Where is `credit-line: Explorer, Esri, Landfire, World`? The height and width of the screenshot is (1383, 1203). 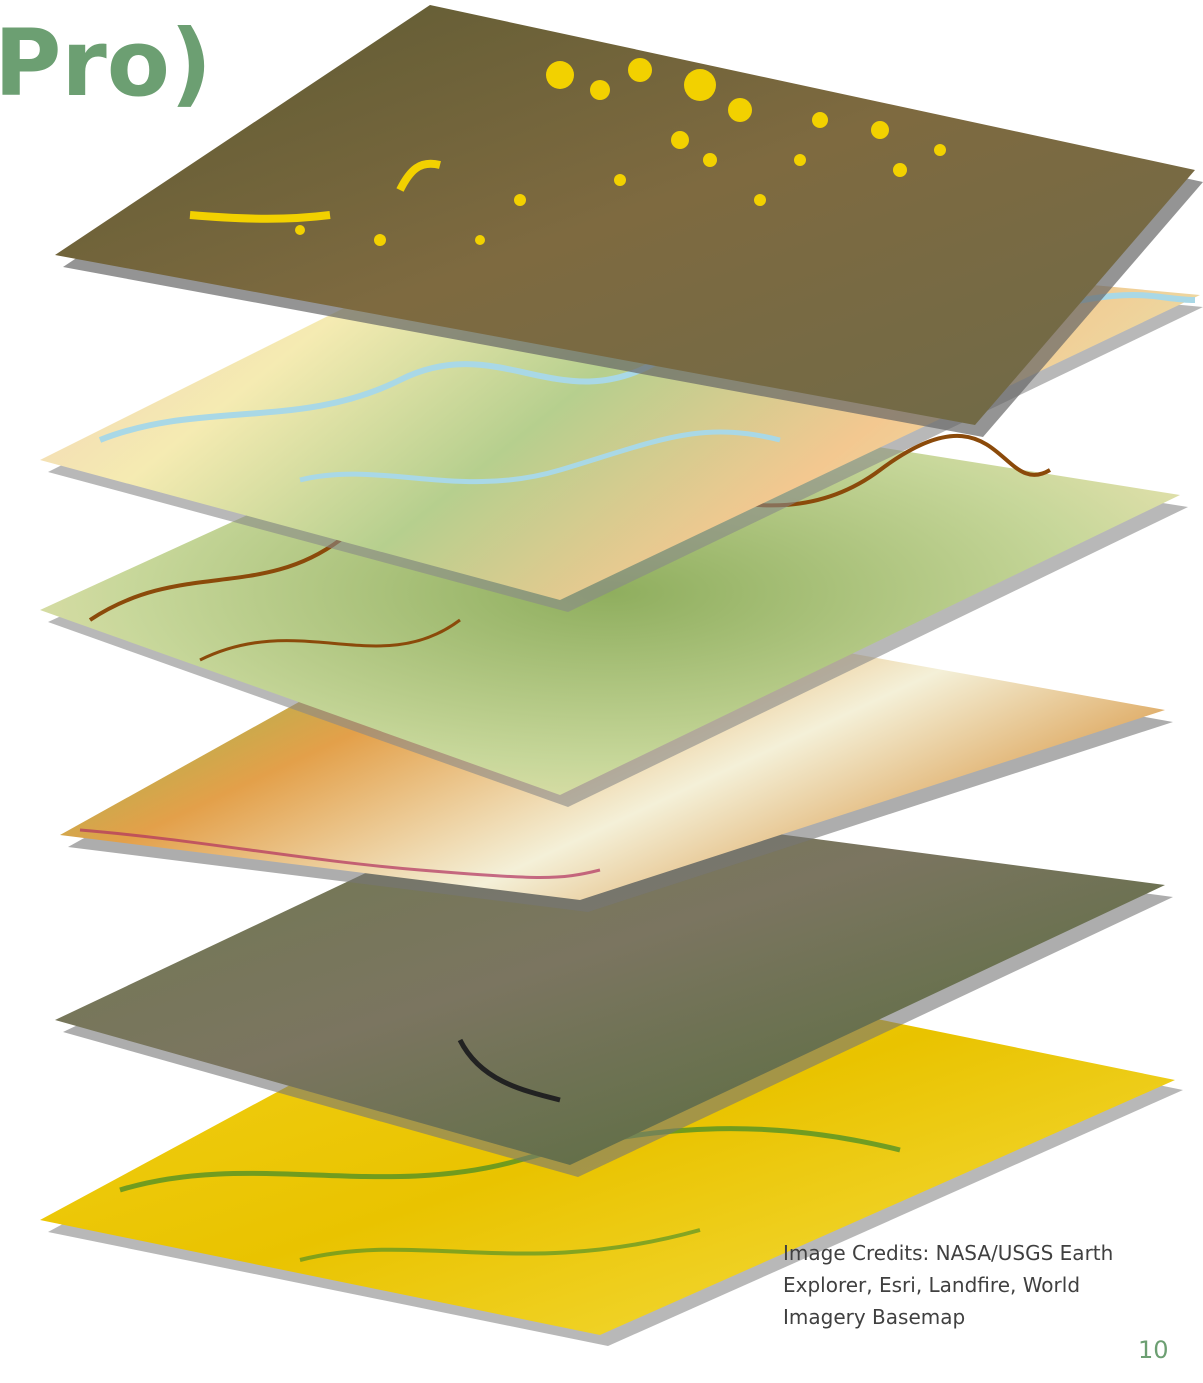 credit-line: Explorer, Esri, Landfire, World is located at coordinates (932, 1285).